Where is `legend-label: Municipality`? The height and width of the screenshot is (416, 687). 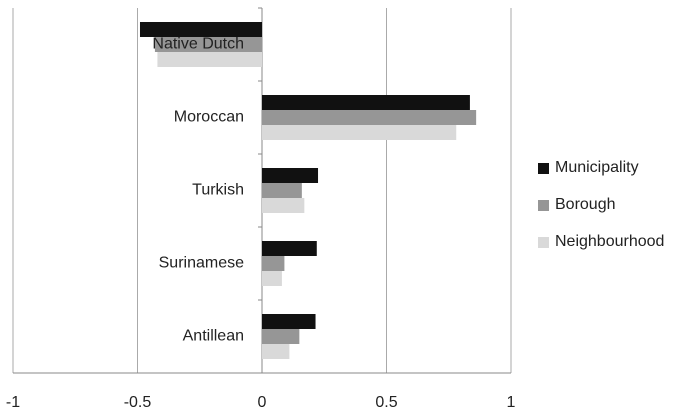
legend-label: Municipality is located at coordinates (597, 167).